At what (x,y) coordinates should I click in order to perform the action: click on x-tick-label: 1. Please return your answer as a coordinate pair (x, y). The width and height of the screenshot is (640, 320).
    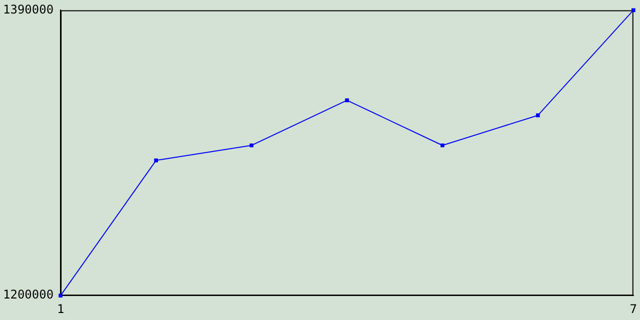
    Looking at the image, I should click on (60, 309).